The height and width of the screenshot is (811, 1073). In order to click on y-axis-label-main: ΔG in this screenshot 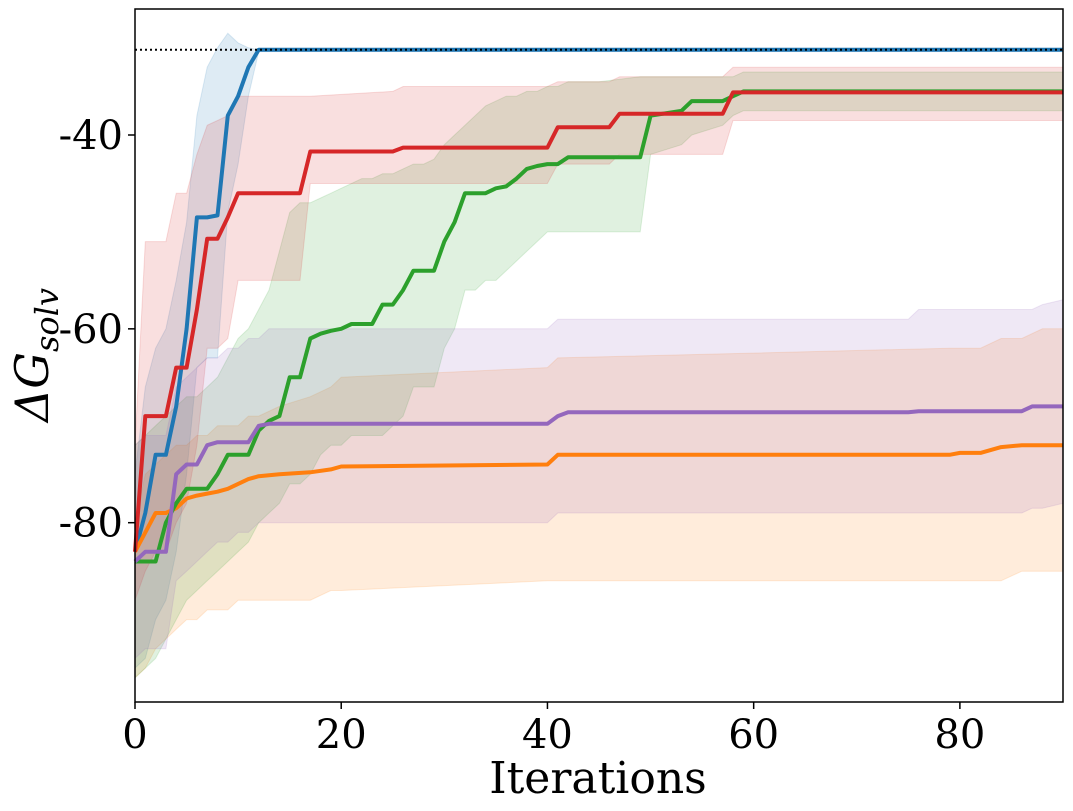, I will do `click(32, 388)`.